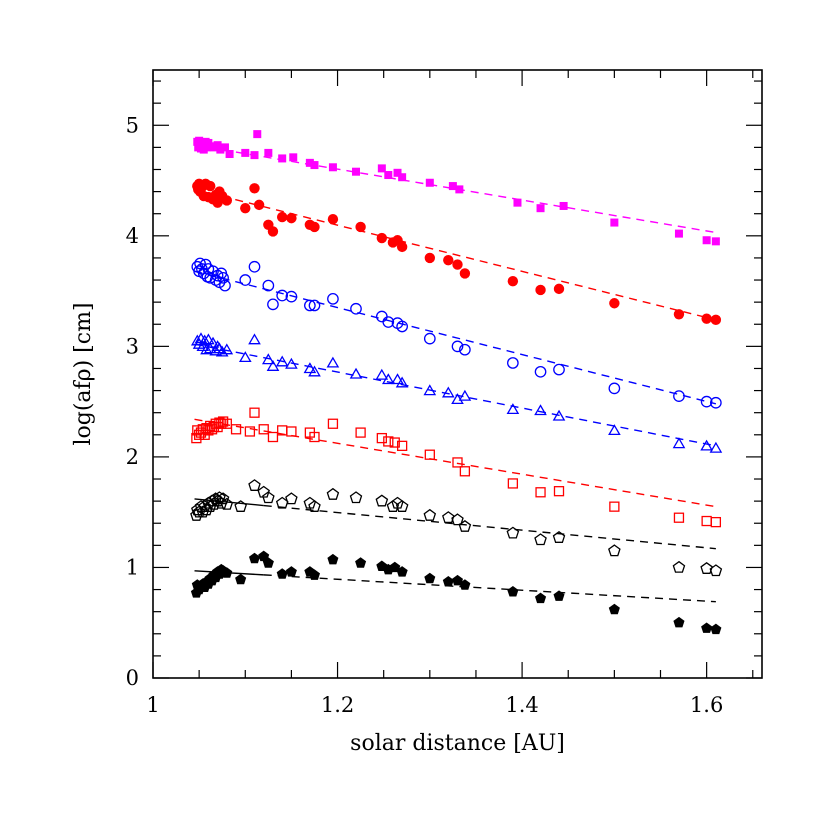 Image resolution: width=830 pixels, height=830 pixels. What do you see at coordinates (706, 705) in the screenshot?
I see `x-tick-label: 1.6` at bounding box center [706, 705].